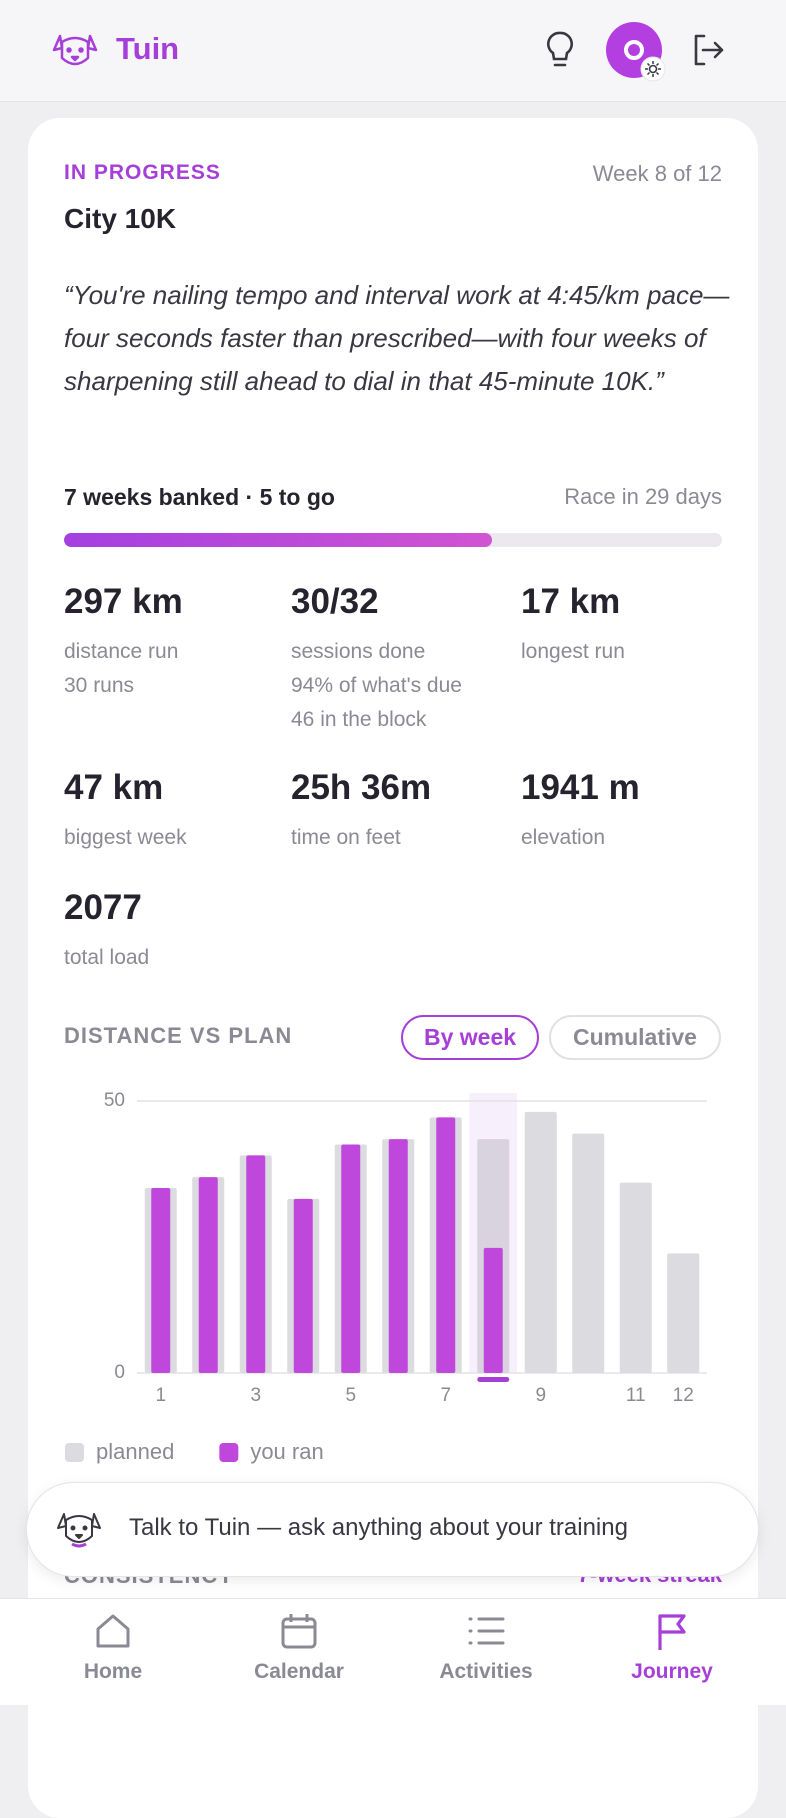 The width and height of the screenshot is (786, 1818). I want to click on brand: Tuin, so click(148, 48).